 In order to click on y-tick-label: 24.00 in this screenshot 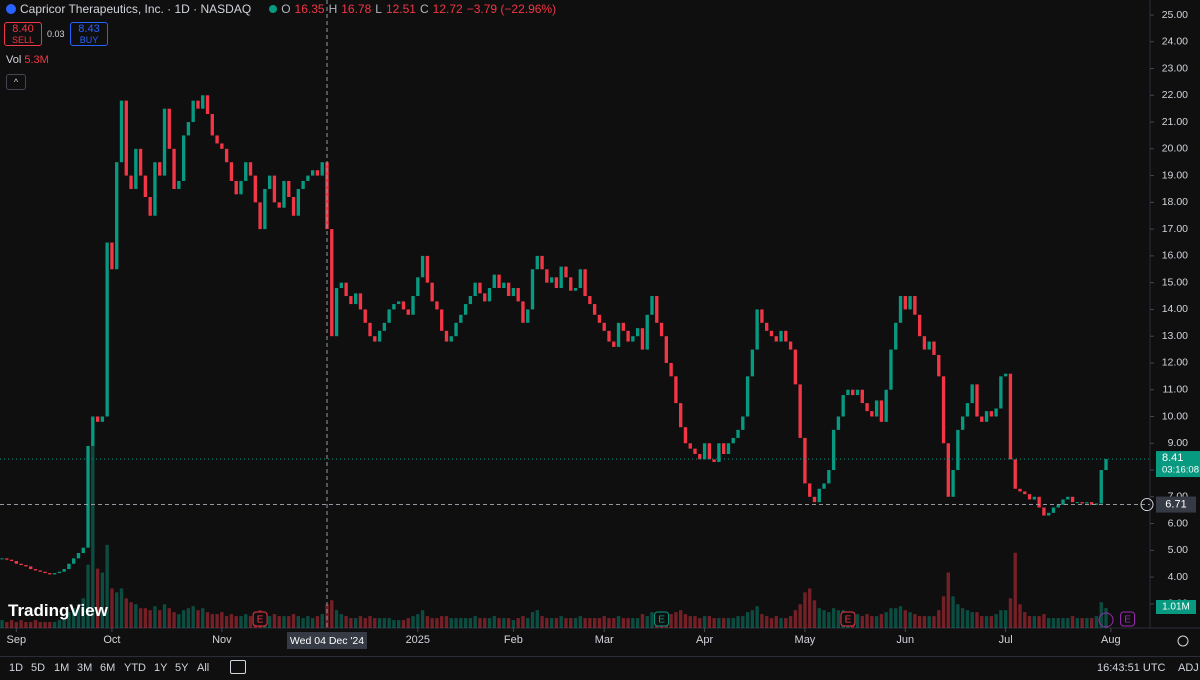, I will do `click(1175, 42)`.